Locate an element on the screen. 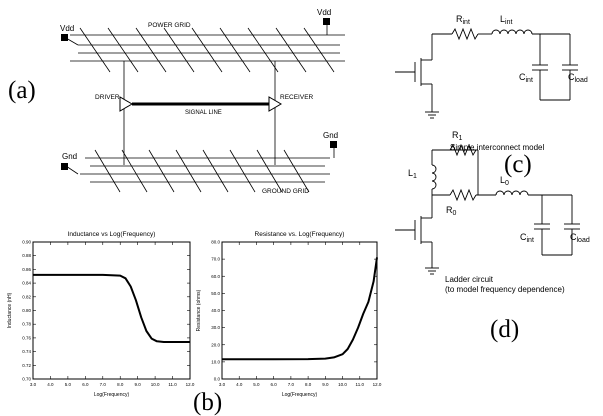 The height and width of the screenshot is (416, 603). y-tick-label: 60.0 is located at coordinates (215, 276).